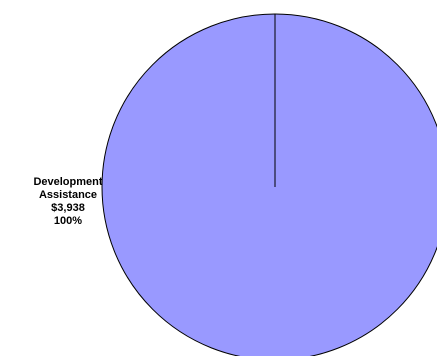 This screenshot has height=356, width=437. I want to click on slice-value-label: $3,938, so click(68, 208).